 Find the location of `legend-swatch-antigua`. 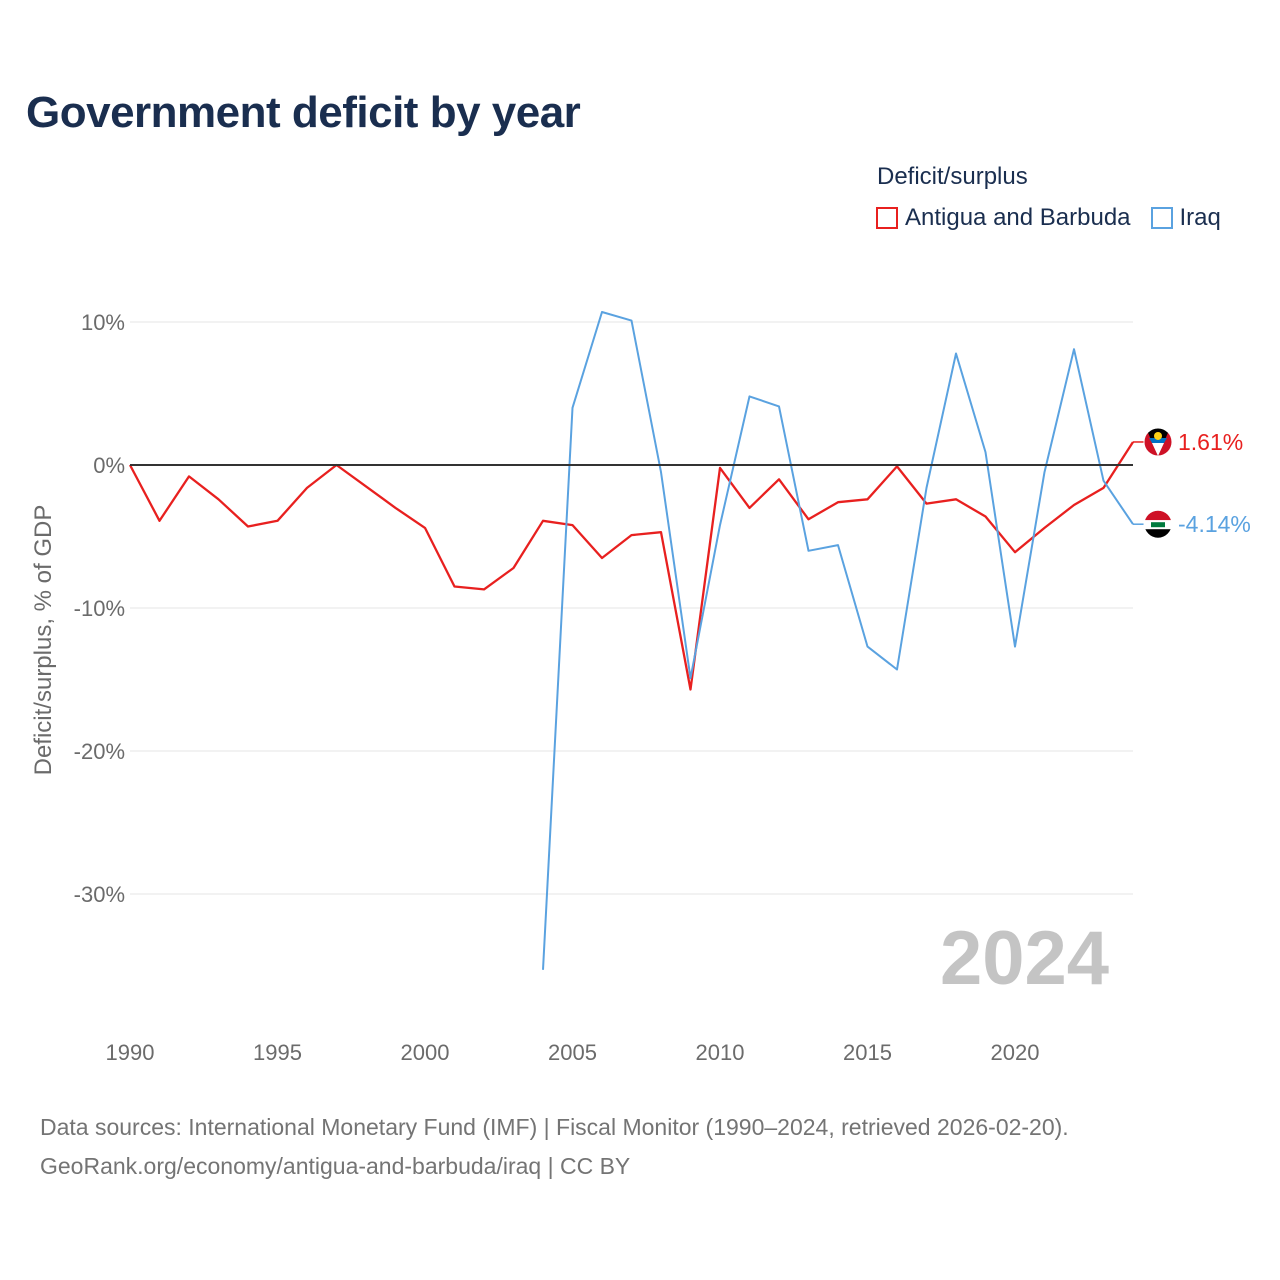

legend-swatch-antigua is located at coordinates (887, 218).